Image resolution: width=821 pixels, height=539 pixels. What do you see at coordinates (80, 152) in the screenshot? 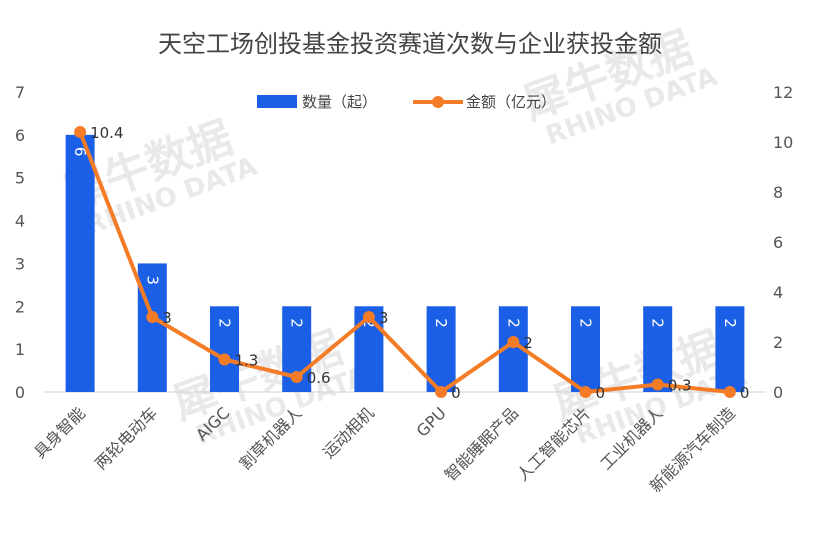
I see `bar-data-label: 6` at bounding box center [80, 152].